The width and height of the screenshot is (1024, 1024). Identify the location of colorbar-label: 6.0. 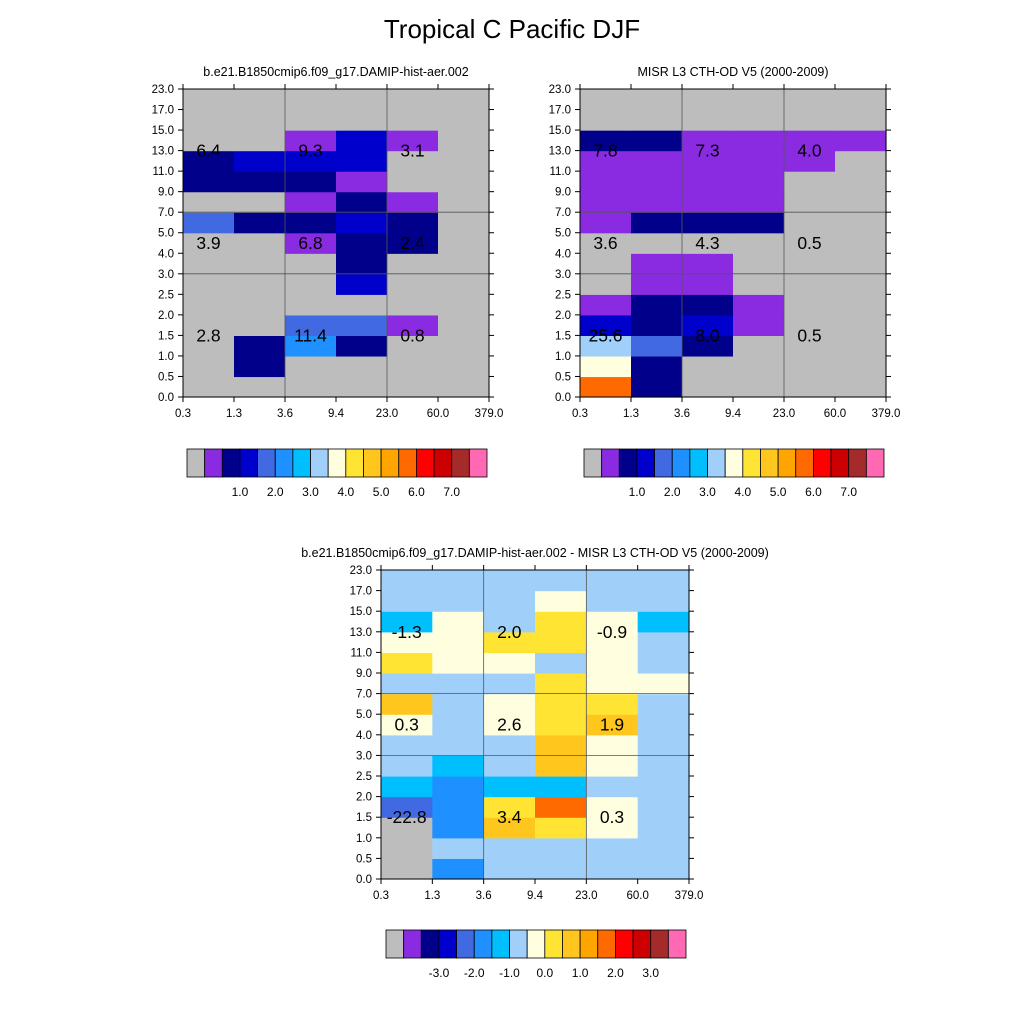
(416, 492).